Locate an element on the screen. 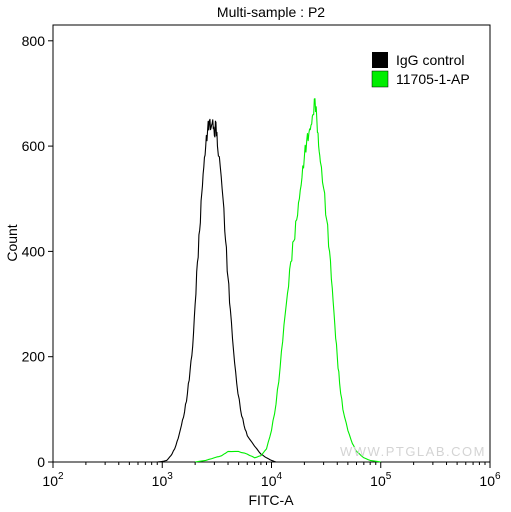  y-axis: 0 200 400 600 800 is located at coordinates (37, 251).